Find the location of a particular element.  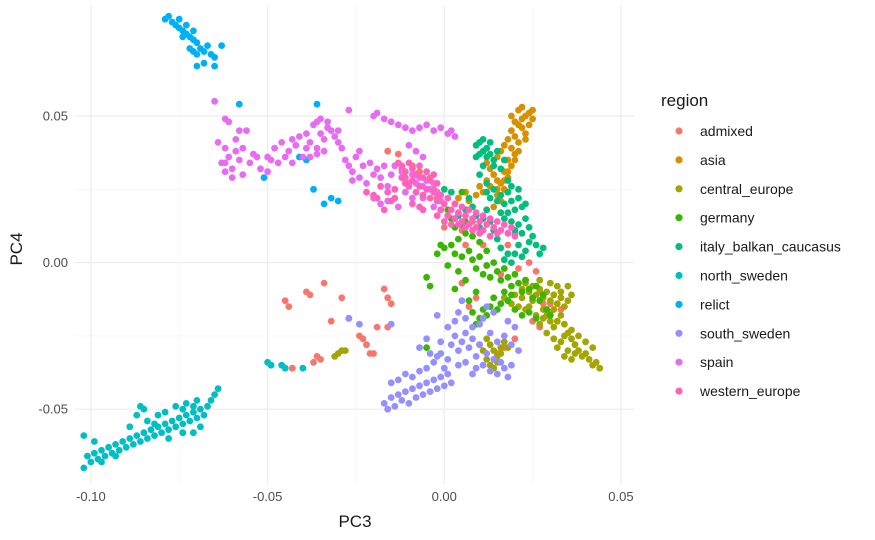

legend-item-north-sweden: north_sweden is located at coordinates (731, 276).